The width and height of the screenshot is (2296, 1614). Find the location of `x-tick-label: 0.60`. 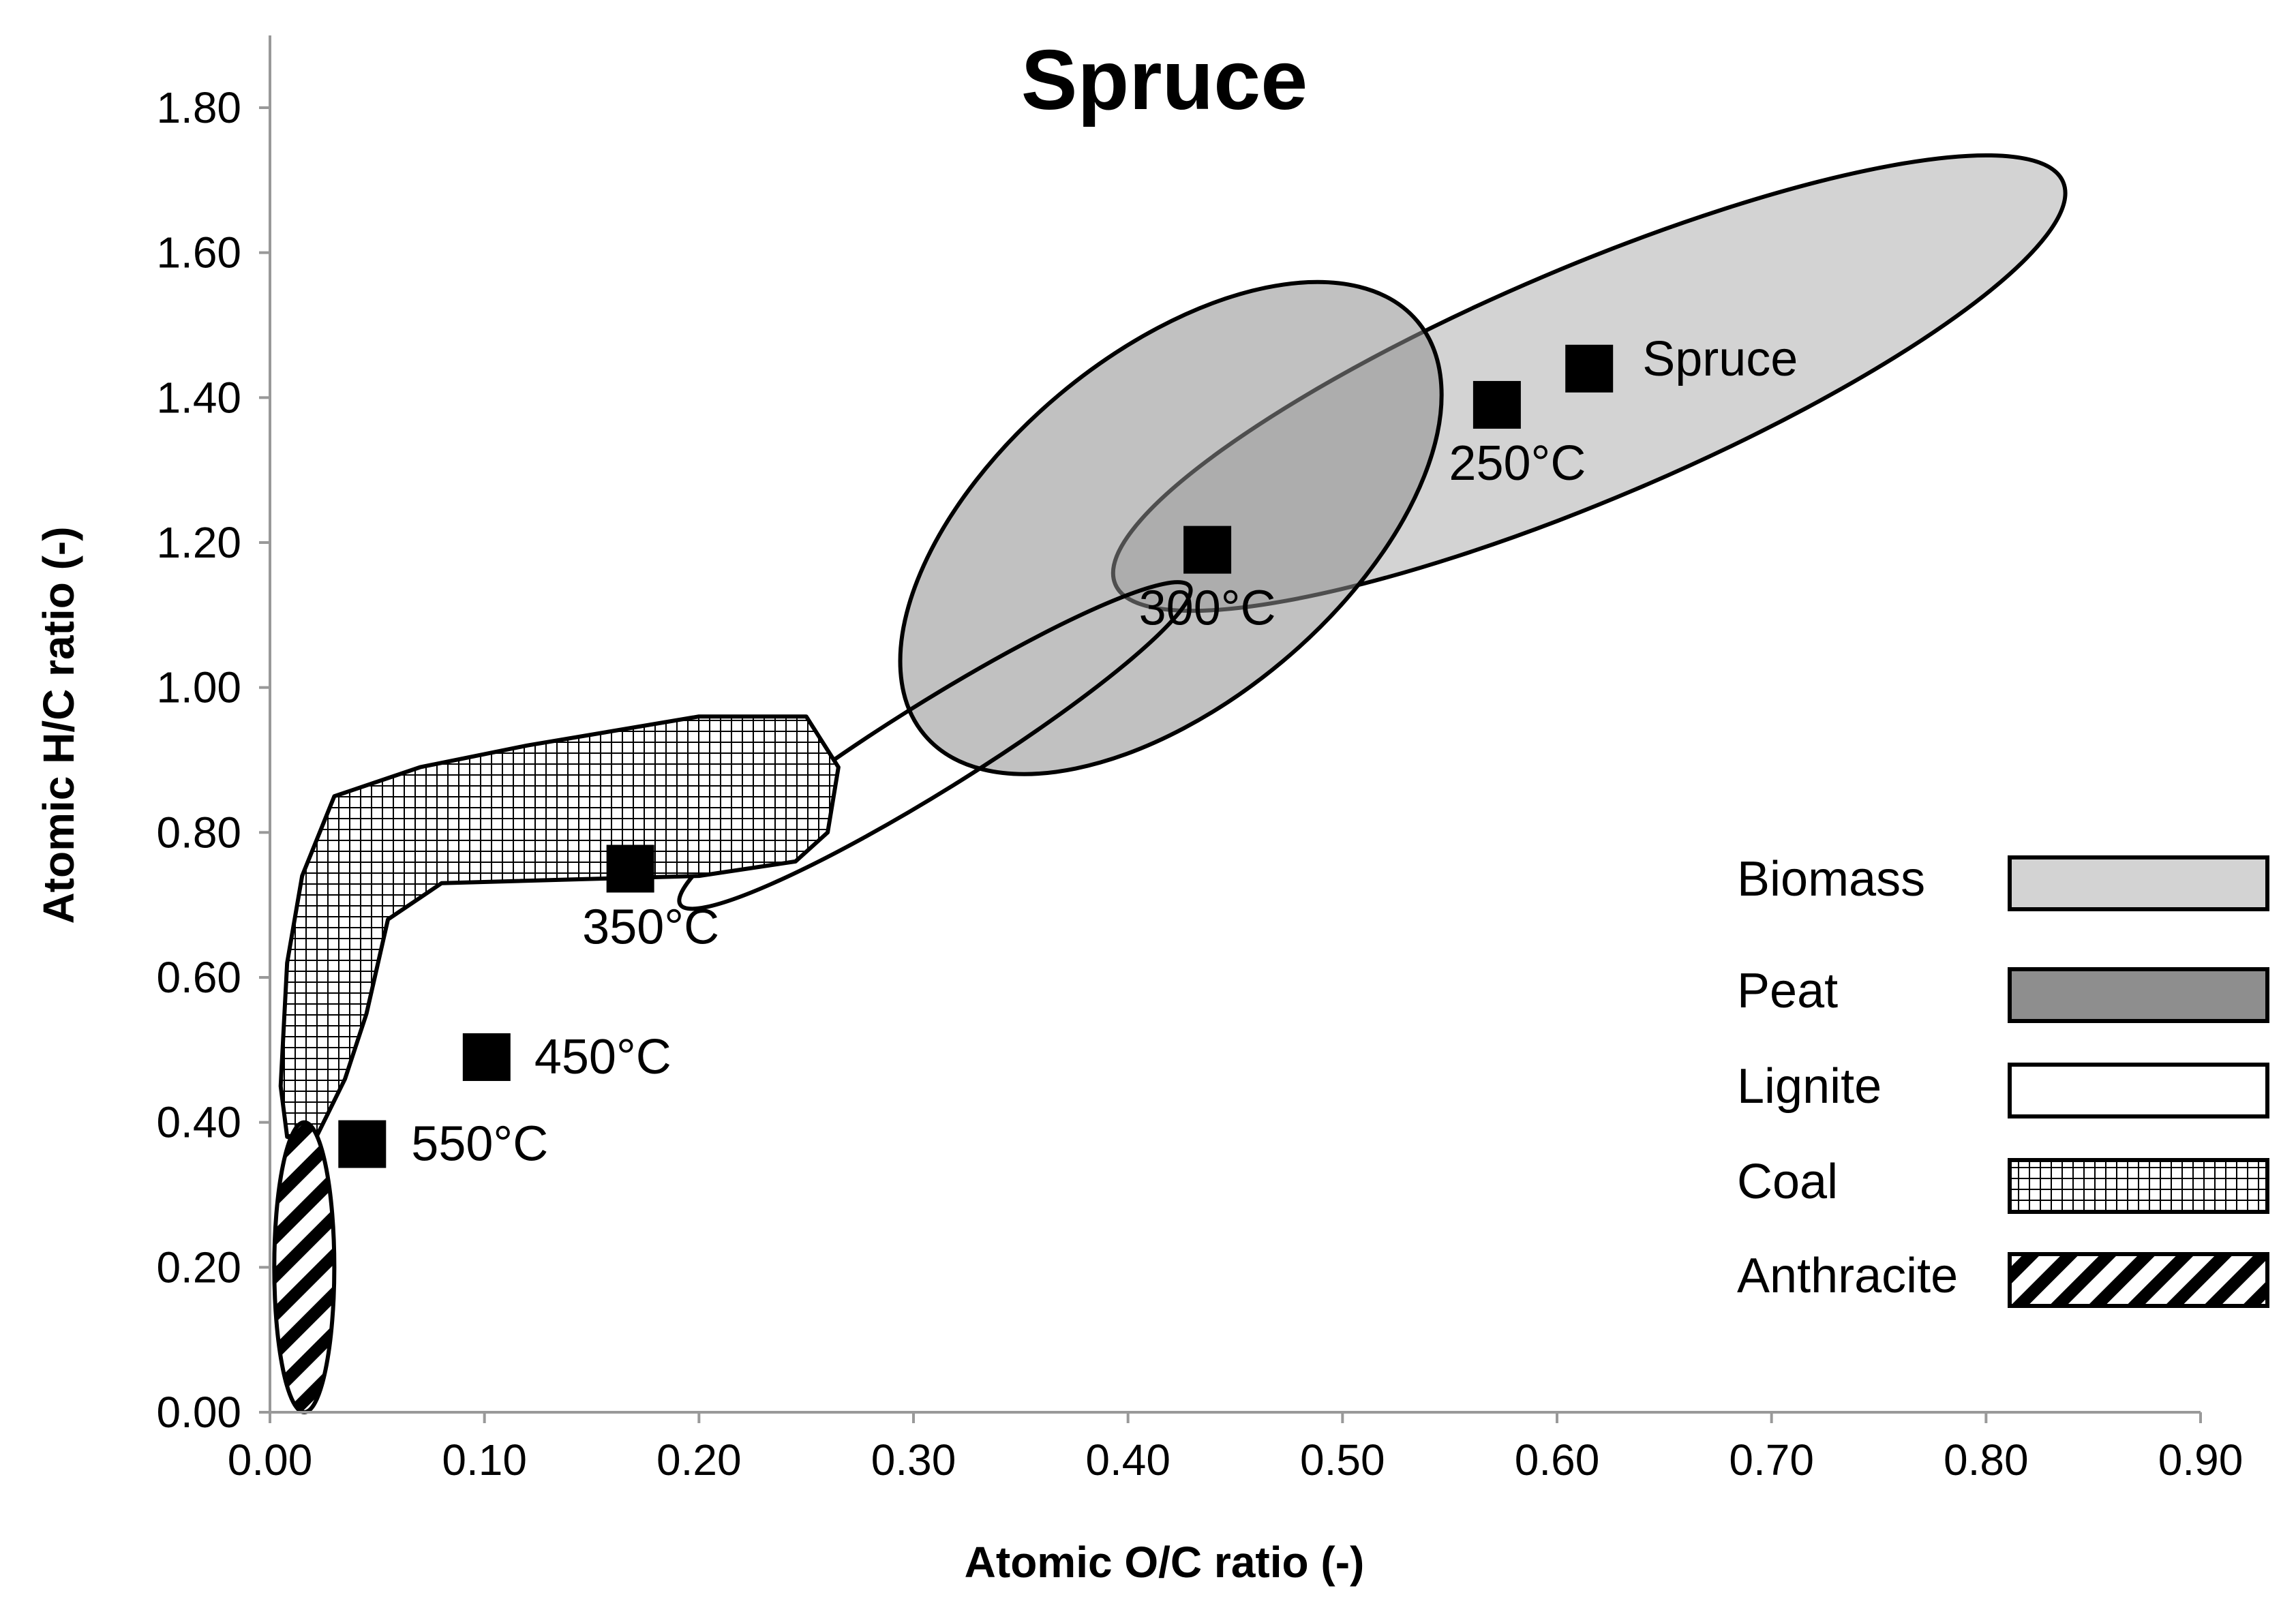

x-tick-label: 0.60 is located at coordinates (1557, 1459).